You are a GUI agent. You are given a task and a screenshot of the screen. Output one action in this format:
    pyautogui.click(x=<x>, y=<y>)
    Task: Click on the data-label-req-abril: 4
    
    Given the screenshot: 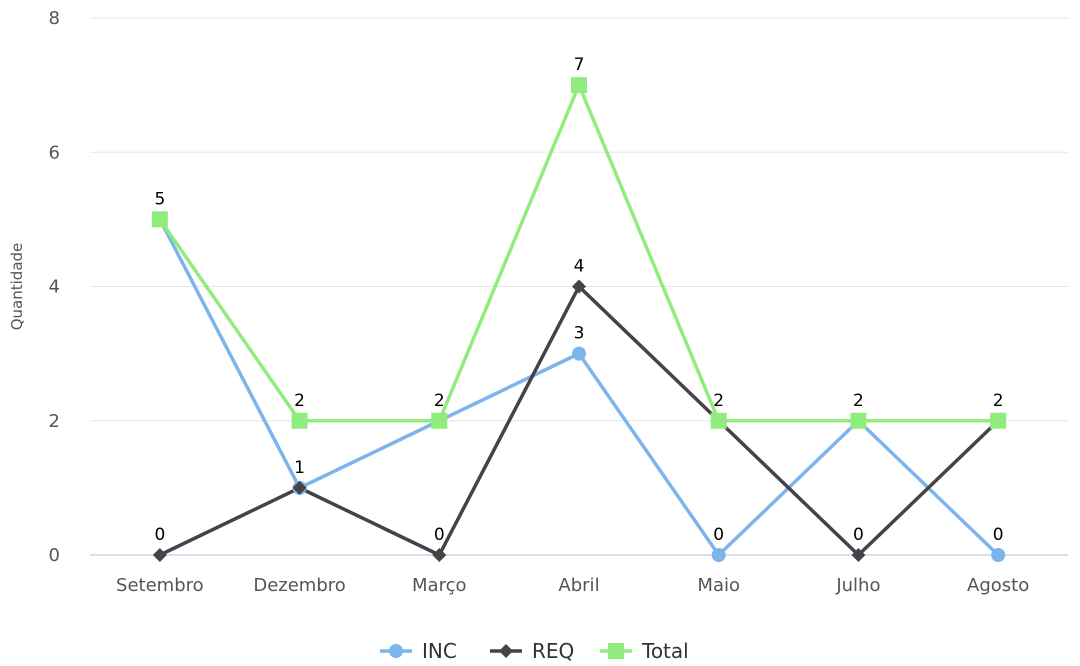 What is the action you would take?
    pyautogui.click(x=579, y=267)
    